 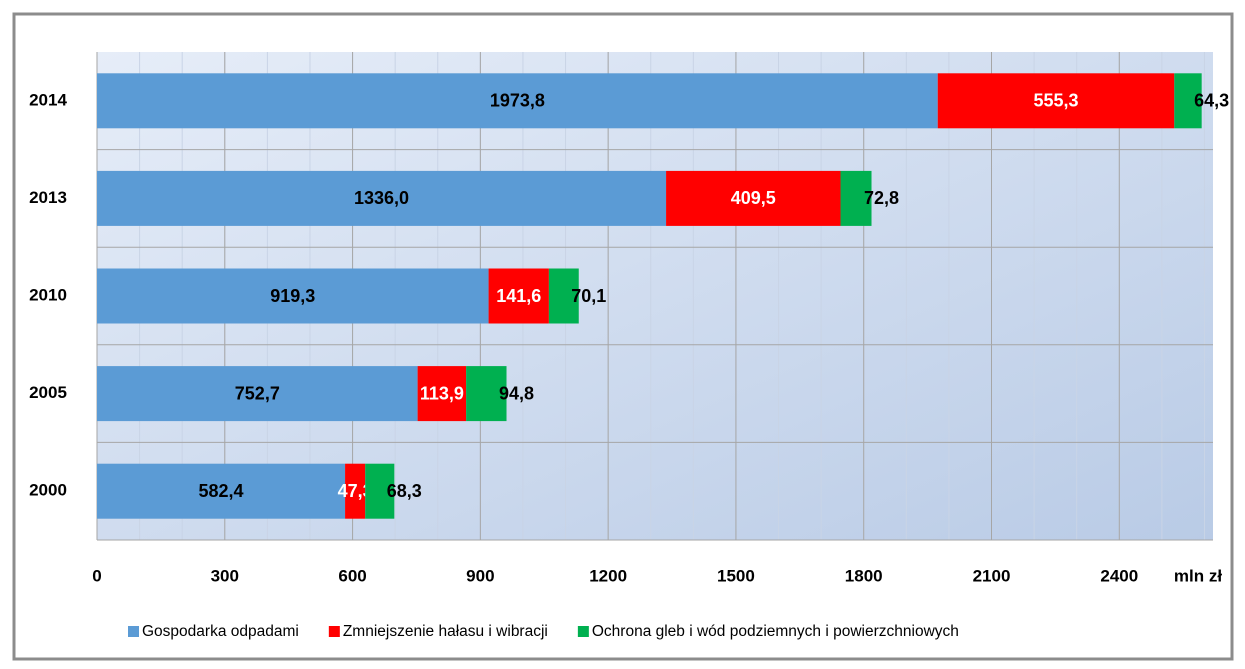 I want to click on data-label: 409,5, so click(x=753, y=198).